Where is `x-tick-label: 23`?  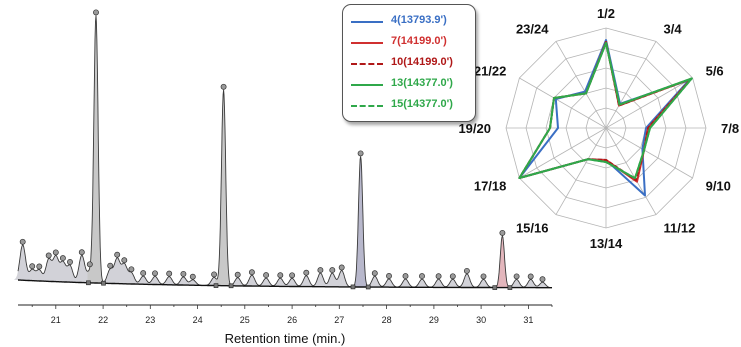 x-tick-label: 23 is located at coordinates (150, 320).